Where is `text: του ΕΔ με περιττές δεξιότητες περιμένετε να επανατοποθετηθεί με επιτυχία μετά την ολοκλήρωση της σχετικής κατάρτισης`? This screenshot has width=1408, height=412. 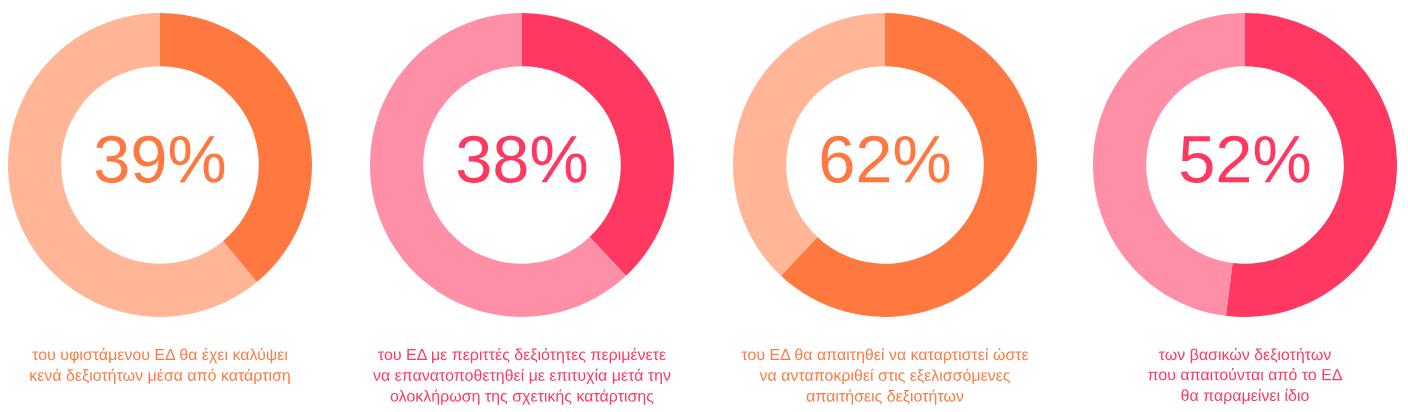
text: του ΕΔ με περιττές δεξιότητες περιμένετε να επανατοποθετηθεί με επιτυχία μετά την ολοκλήρωση της σχετικής κατάρτισης is located at coordinates (522, 376).